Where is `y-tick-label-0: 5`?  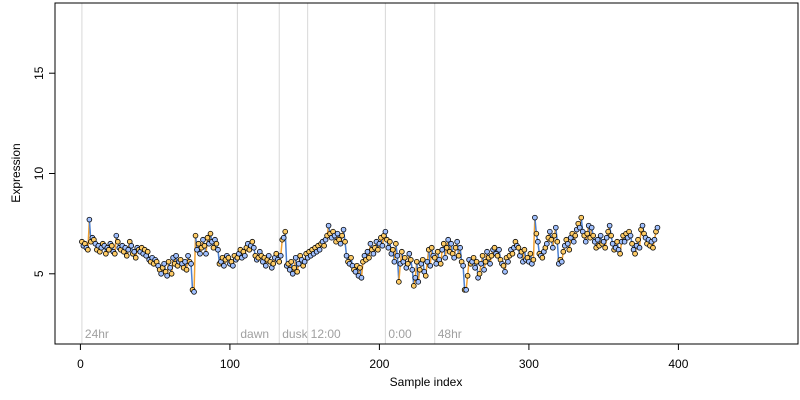
y-tick-label-0: 5 is located at coordinates (39, 273).